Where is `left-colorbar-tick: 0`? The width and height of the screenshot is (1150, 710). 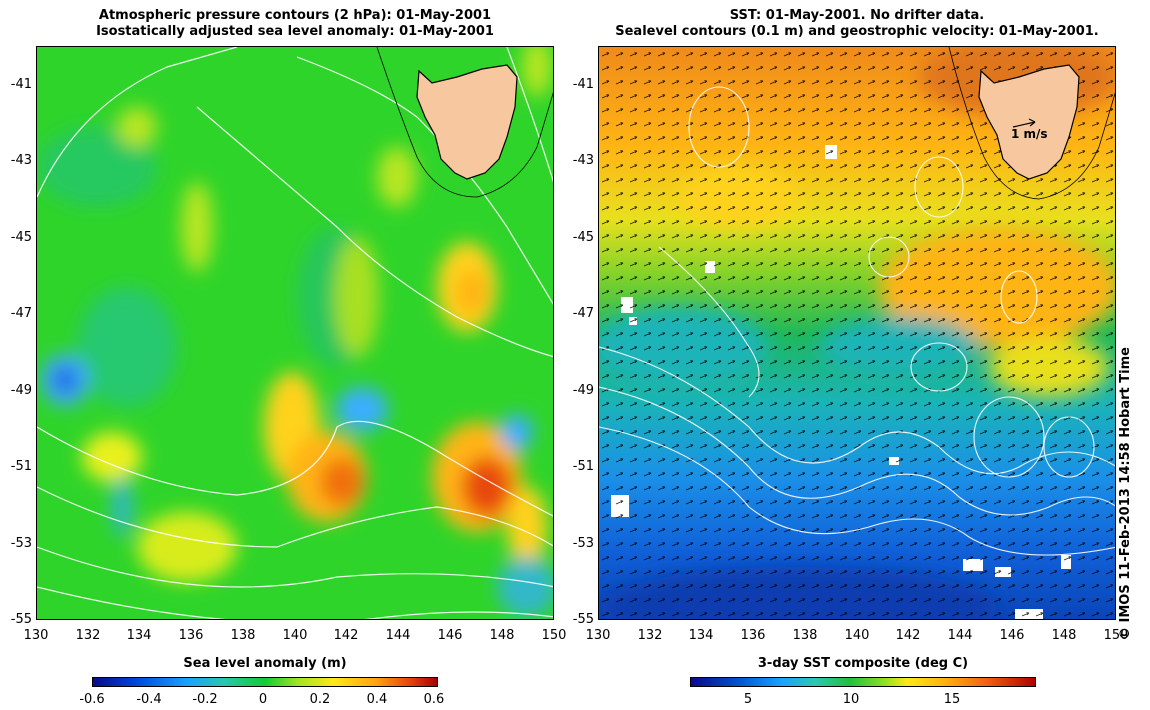 left-colorbar-tick: 0 is located at coordinates (263, 699).